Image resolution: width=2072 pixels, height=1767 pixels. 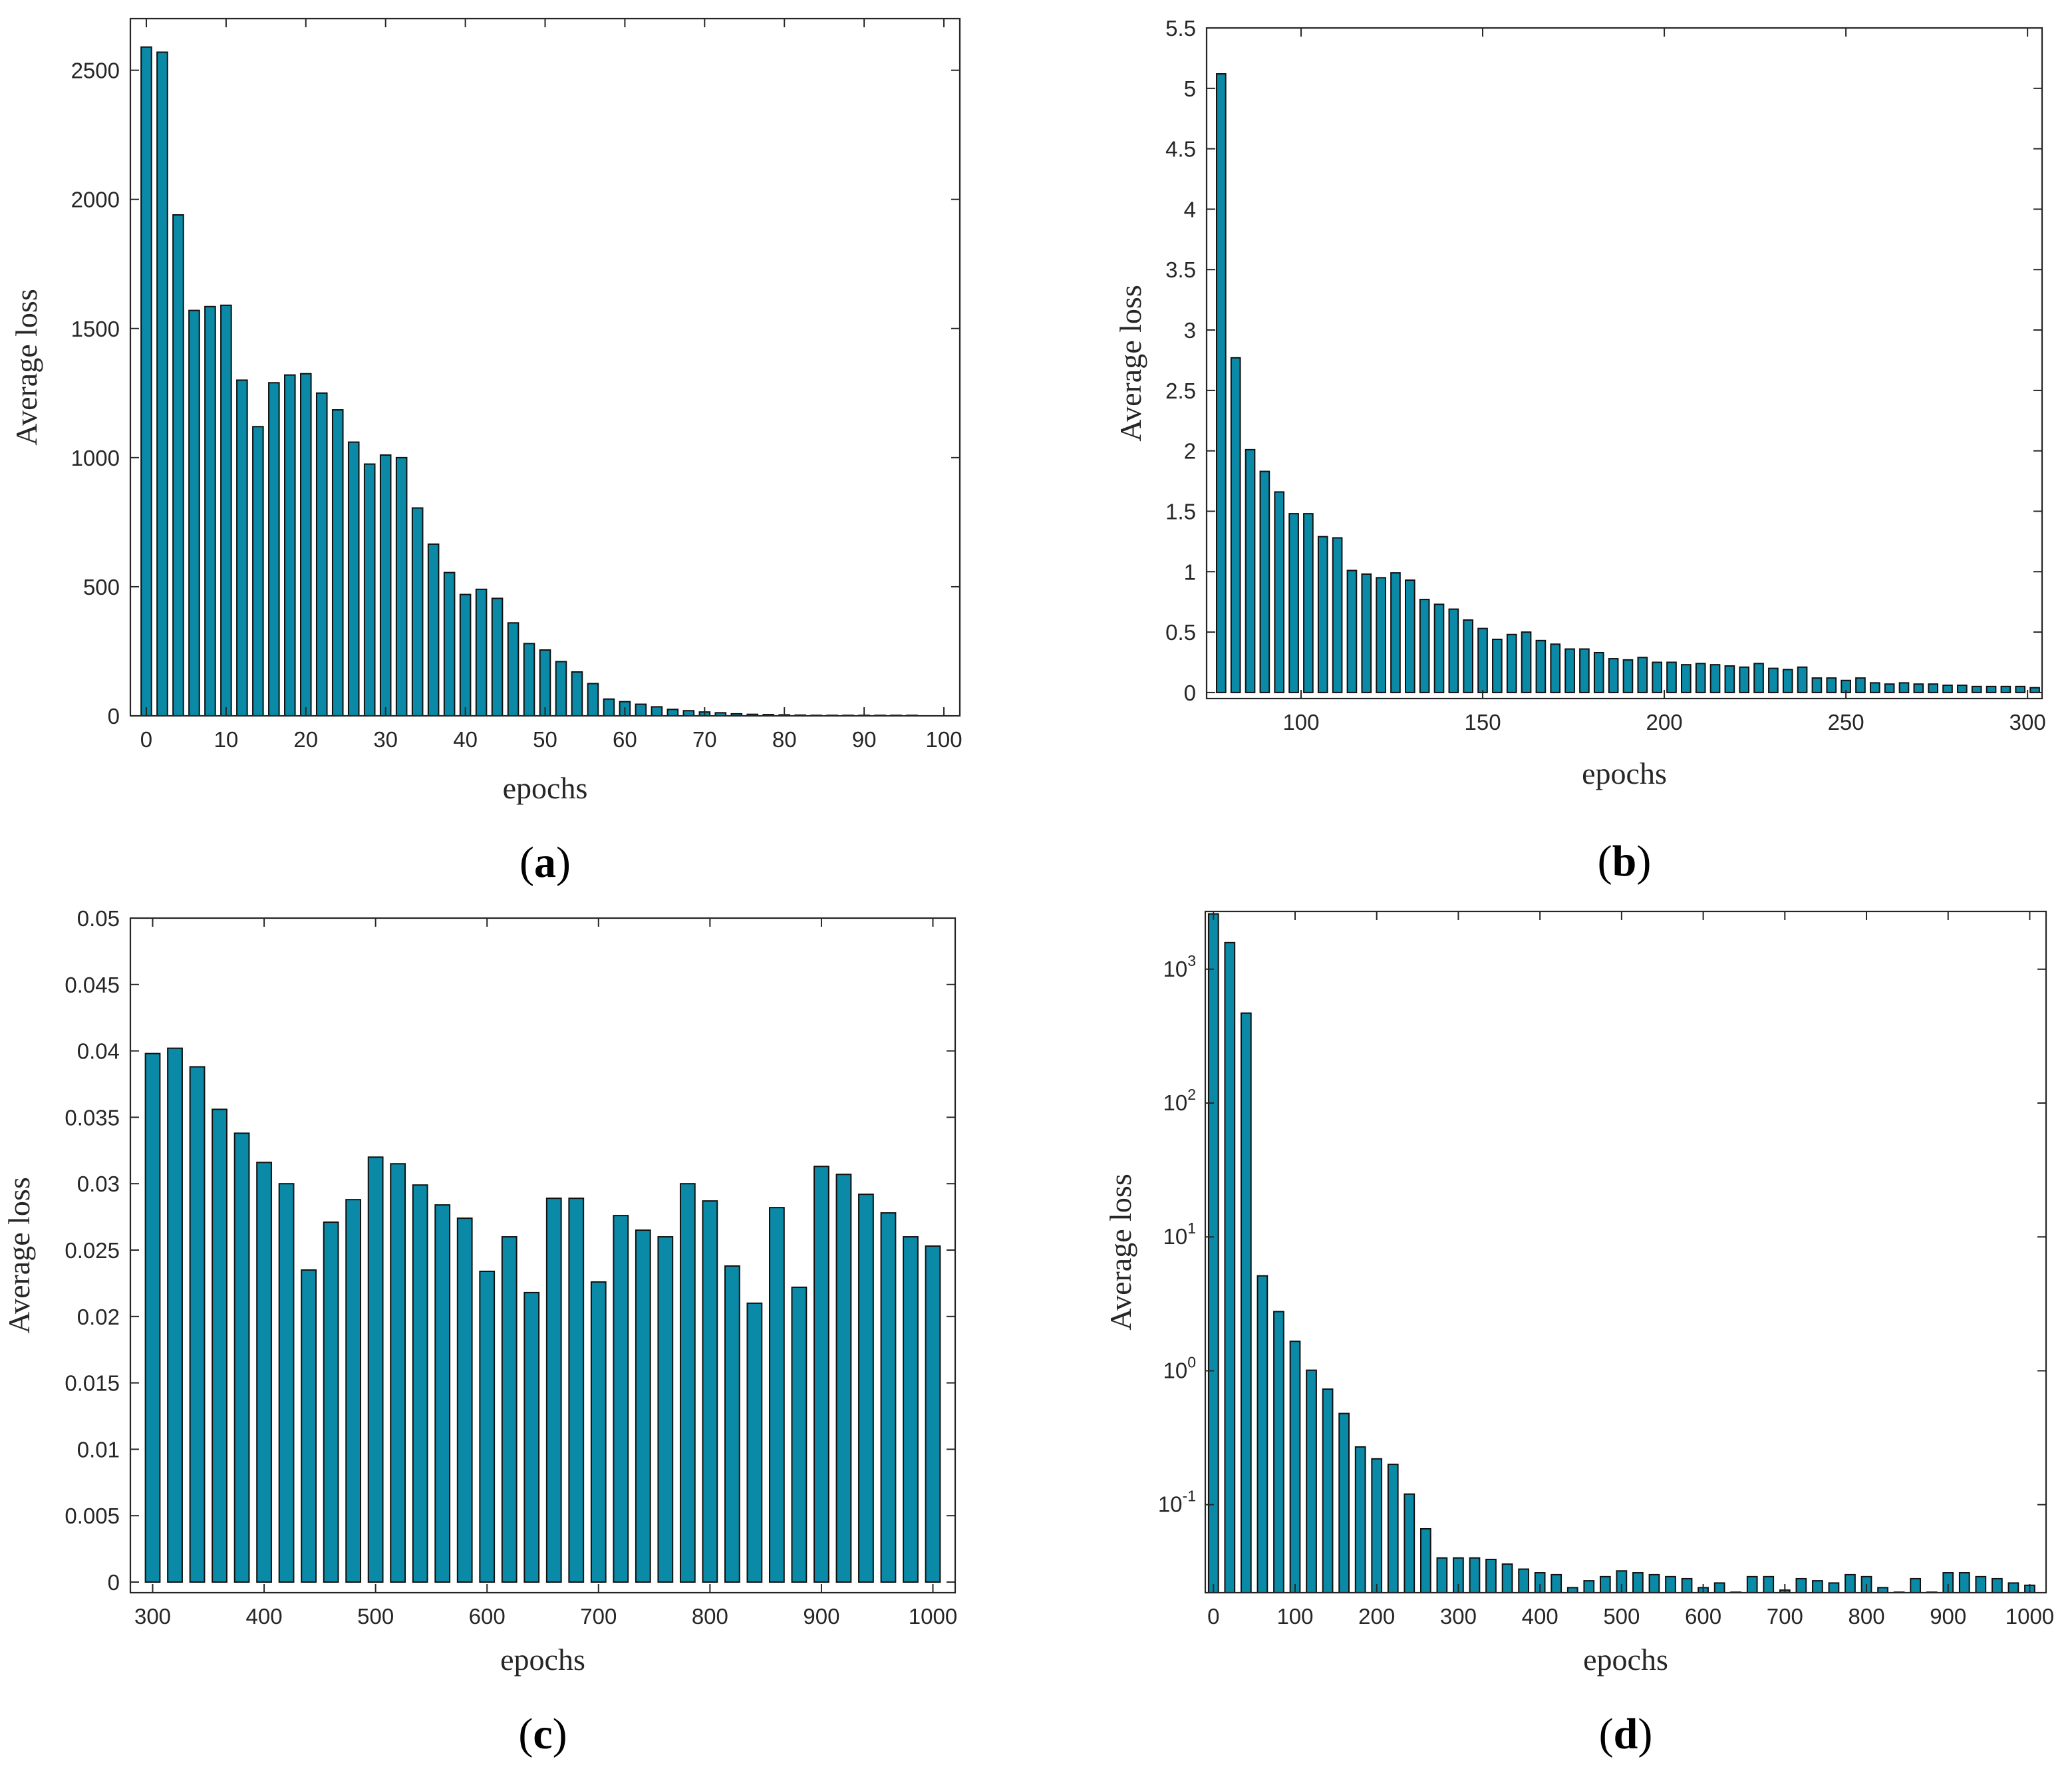 I want to click on panel-label: (c), so click(x=542, y=1734).